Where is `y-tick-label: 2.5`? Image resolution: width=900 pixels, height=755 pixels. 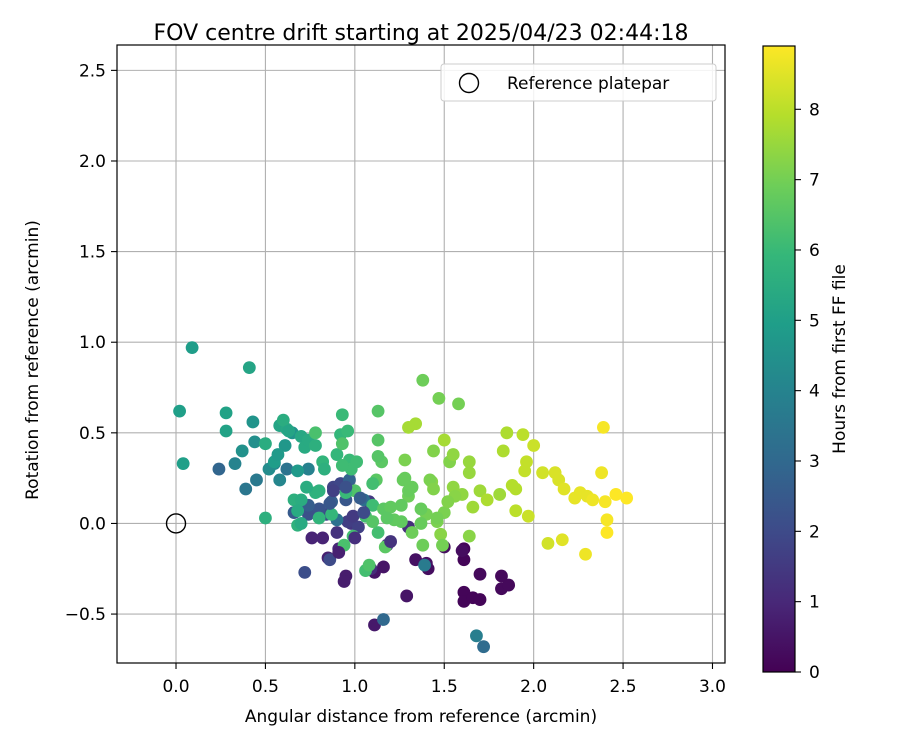
y-tick-label: 2.5 is located at coordinates (92, 71).